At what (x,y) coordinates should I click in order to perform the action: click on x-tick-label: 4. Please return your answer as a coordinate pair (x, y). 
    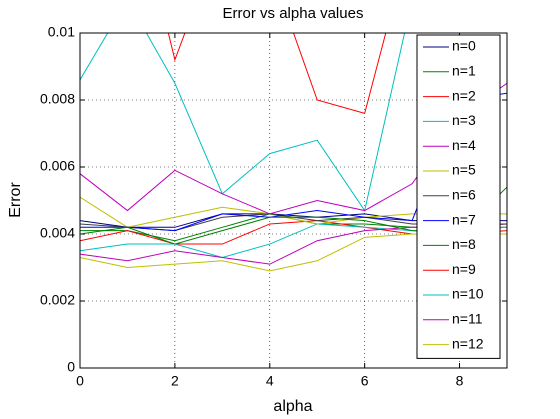
    Looking at the image, I should click on (270, 381).